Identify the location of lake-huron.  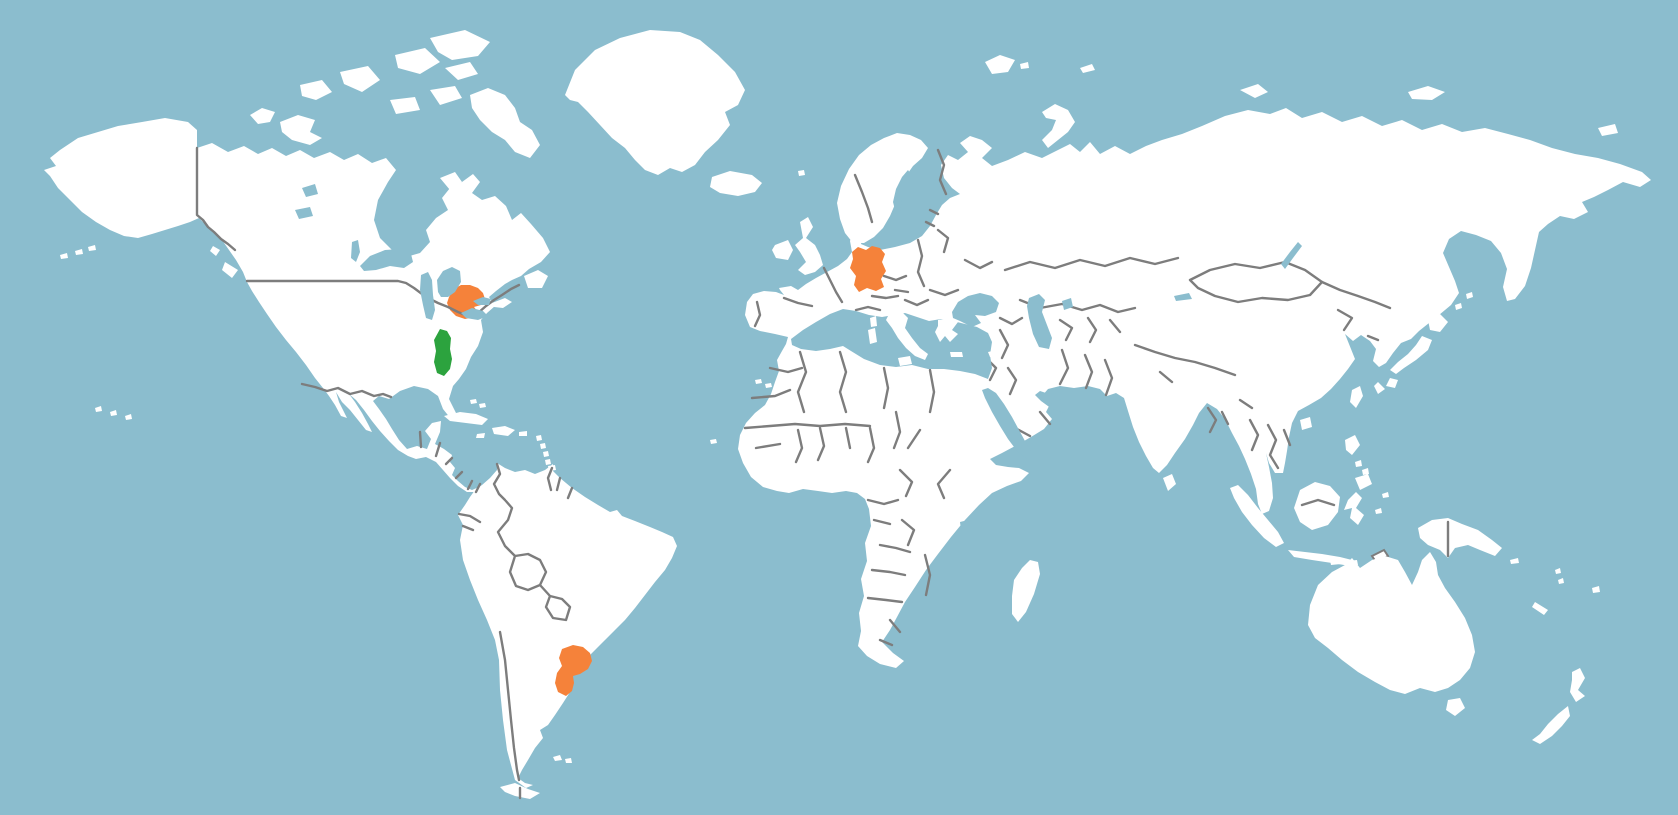
(449, 282).